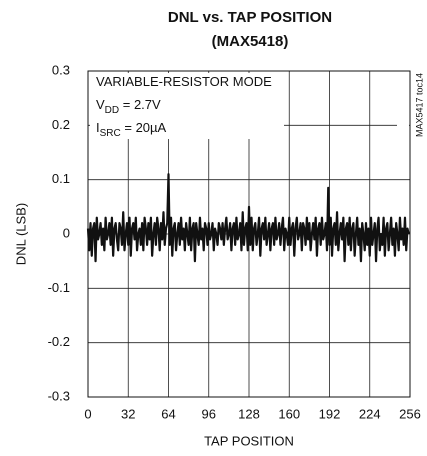  What do you see at coordinates (112, 110) in the screenshot?
I see `annotation-subscript: DD` at bounding box center [112, 110].